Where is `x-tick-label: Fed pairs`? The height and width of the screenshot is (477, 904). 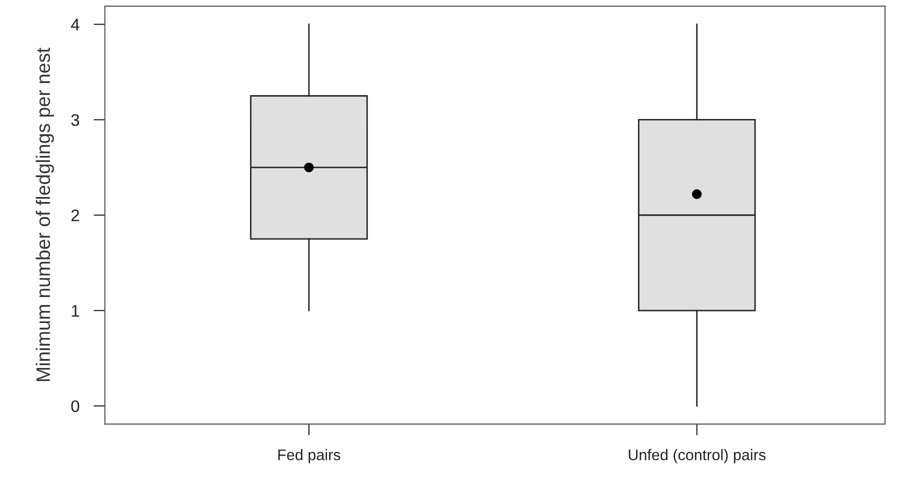 x-tick-label: Fed pairs is located at coordinates (309, 456).